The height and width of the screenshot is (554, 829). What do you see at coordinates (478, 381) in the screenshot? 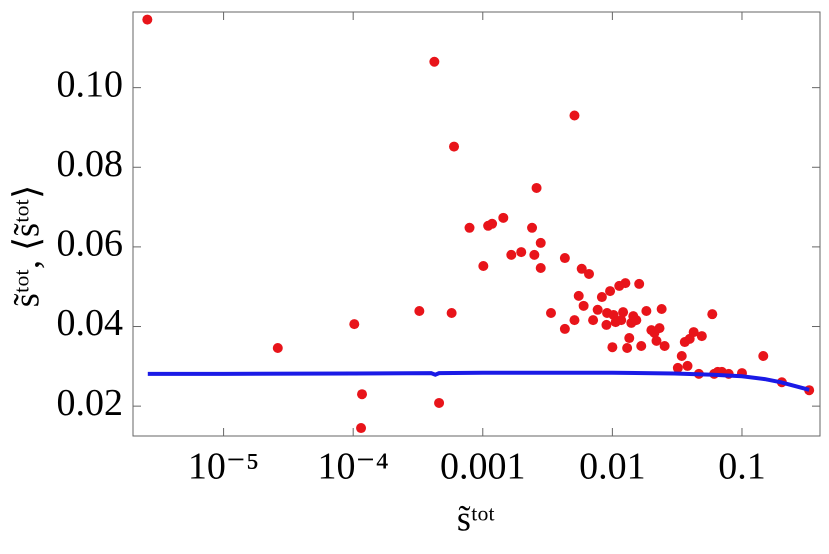
I see `line` at bounding box center [478, 381].